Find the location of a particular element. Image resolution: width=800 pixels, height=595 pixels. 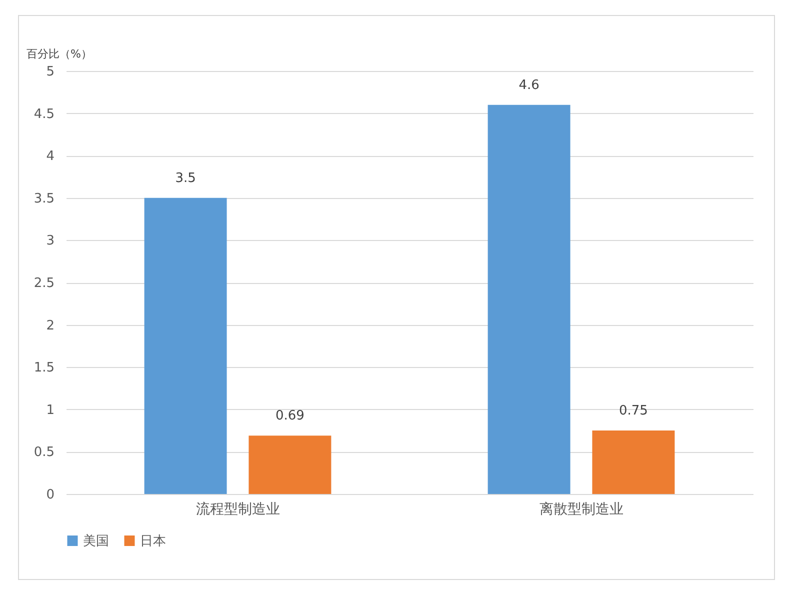

y-tick-label: 4.5 is located at coordinates (44, 114).